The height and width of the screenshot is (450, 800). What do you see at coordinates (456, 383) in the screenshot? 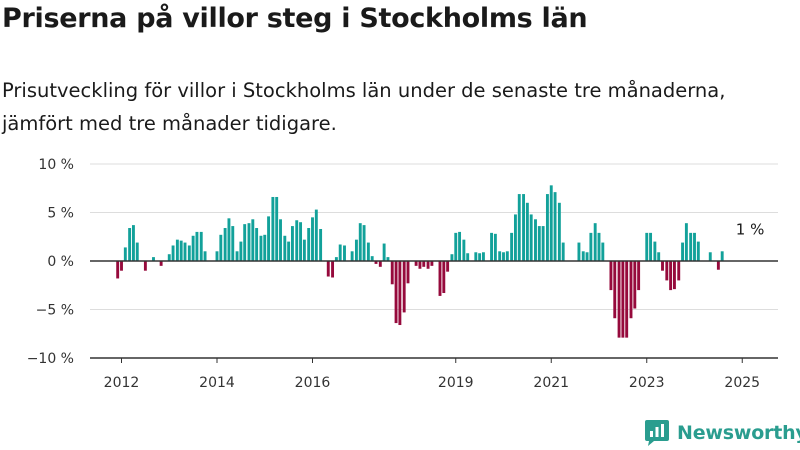
I see `x-tick-label: 2019` at bounding box center [456, 383].